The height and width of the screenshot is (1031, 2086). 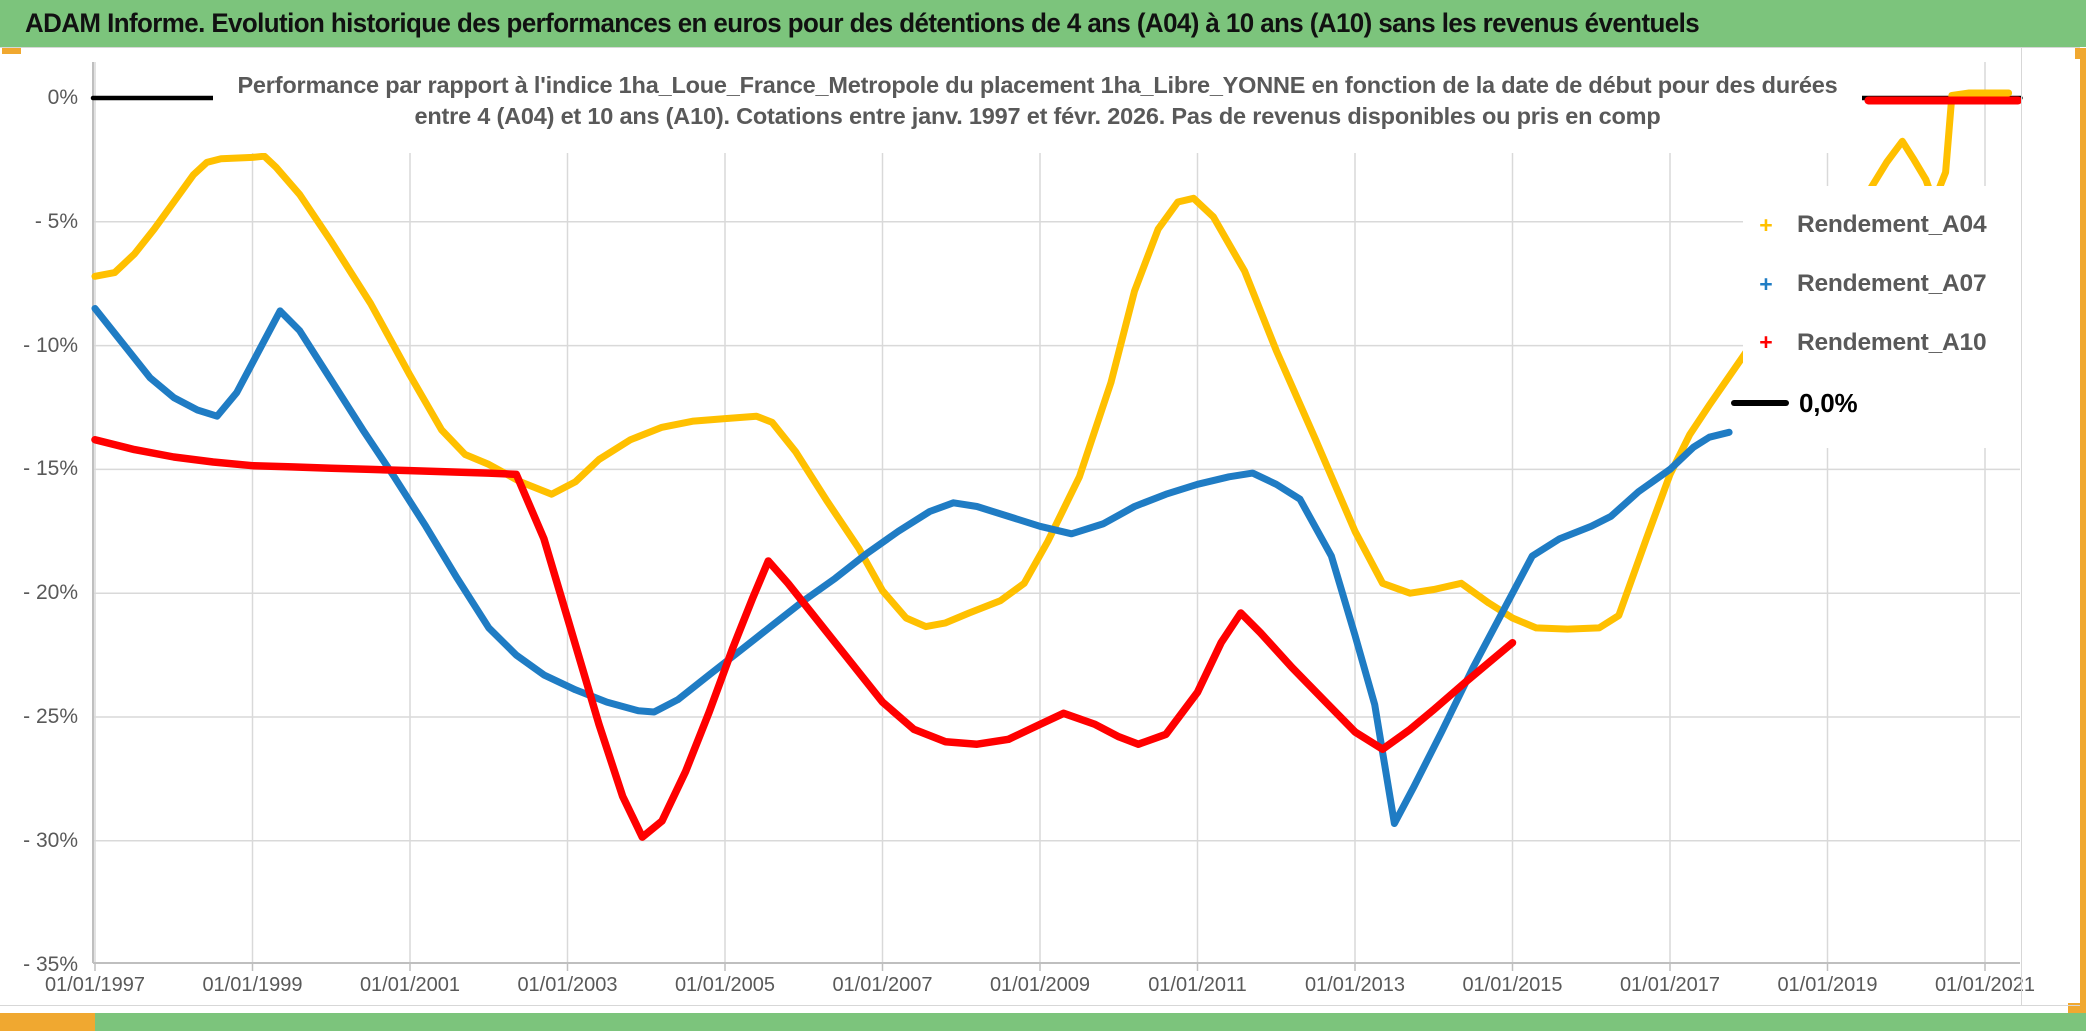 What do you see at coordinates (50, 469) in the screenshot?
I see `y-axis-tick-label: - 15%` at bounding box center [50, 469].